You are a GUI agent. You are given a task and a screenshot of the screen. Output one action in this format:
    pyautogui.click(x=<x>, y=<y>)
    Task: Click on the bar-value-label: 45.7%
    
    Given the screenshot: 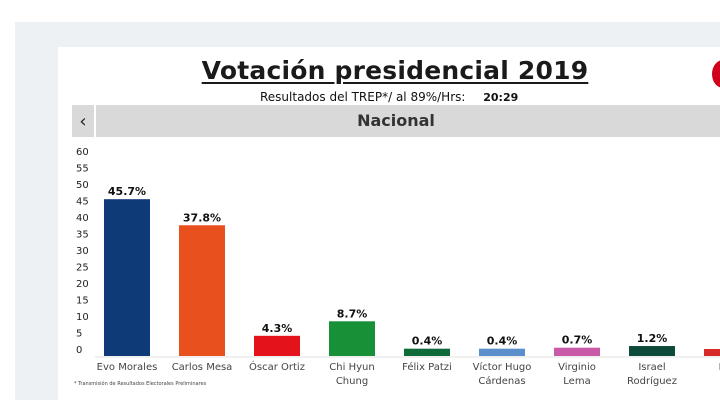 What is the action you would take?
    pyautogui.click(x=127, y=191)
    